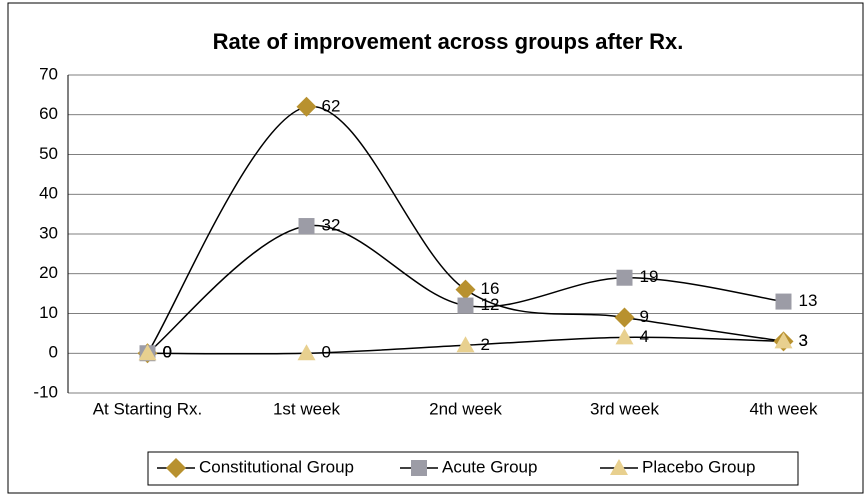 The width and height of the screenshot is (868, 497). I want to click on y-tick-label: 10, so click(48, 312).